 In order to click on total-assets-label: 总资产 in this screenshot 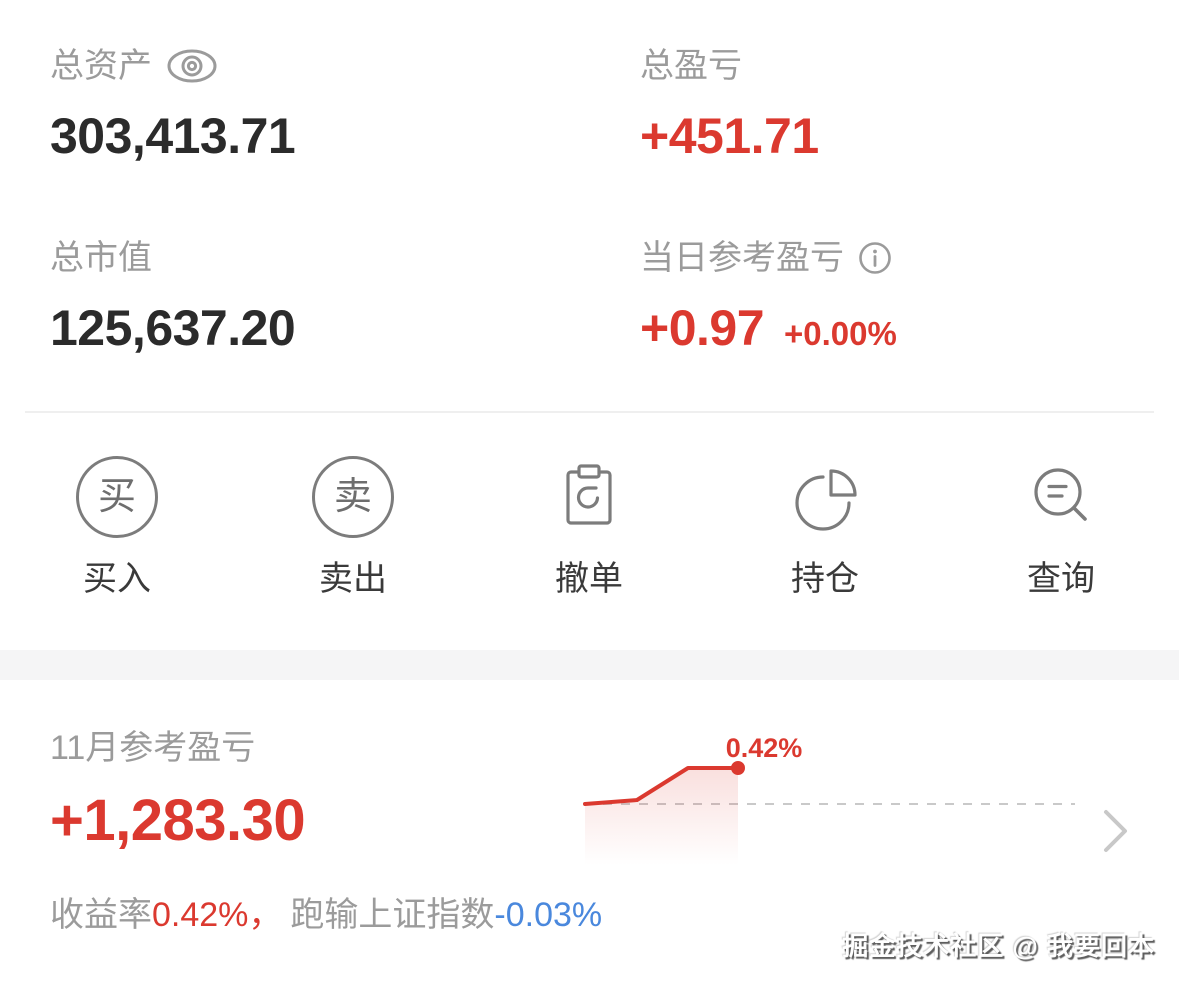, I will do `click(101, 66)`.